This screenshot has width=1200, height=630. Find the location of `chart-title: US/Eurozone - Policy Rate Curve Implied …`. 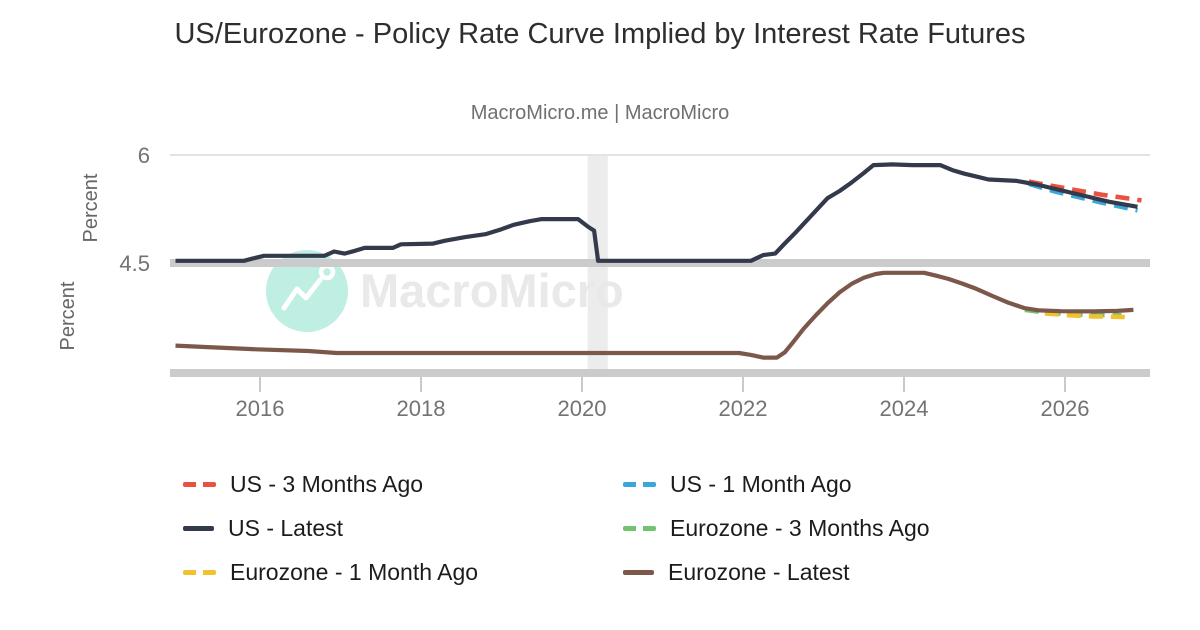

chart-title: US/Eurozone - Policy Rate Curve Implied … is located at coordinates (600, 34).